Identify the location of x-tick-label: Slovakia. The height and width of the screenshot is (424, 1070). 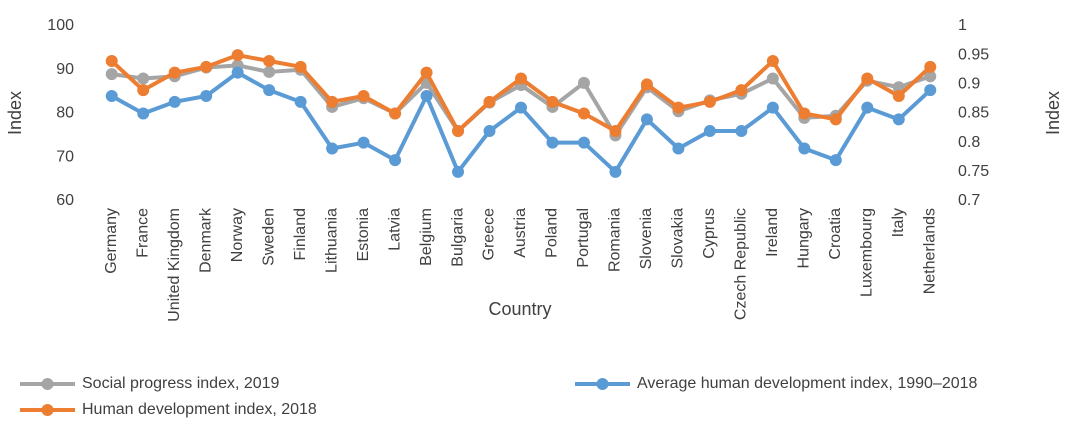
(678, 238).